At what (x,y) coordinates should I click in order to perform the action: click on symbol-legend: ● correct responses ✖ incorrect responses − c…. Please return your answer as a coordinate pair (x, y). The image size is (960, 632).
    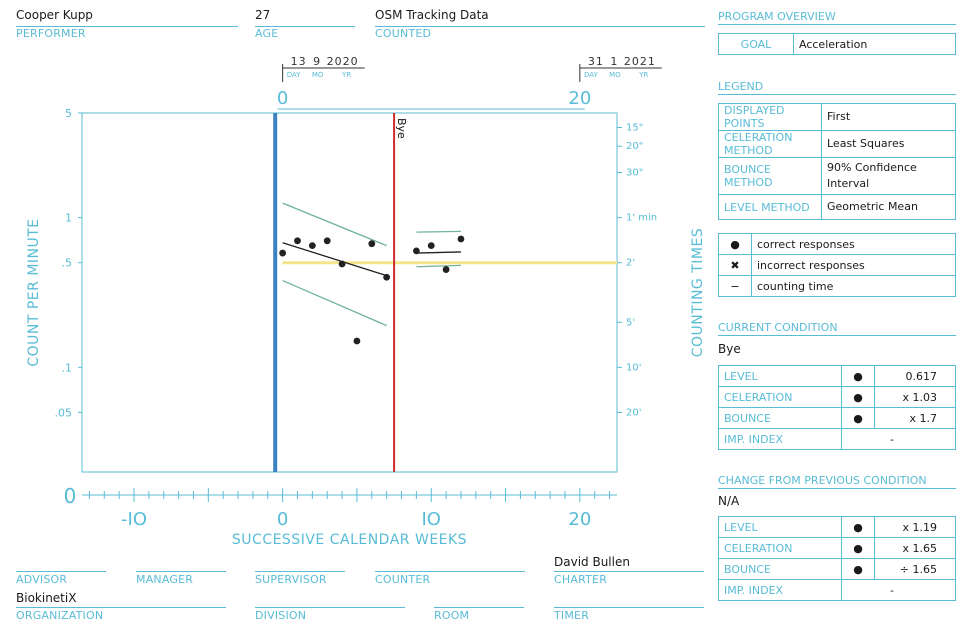
    Looking at the image, I should click on (837, 265).